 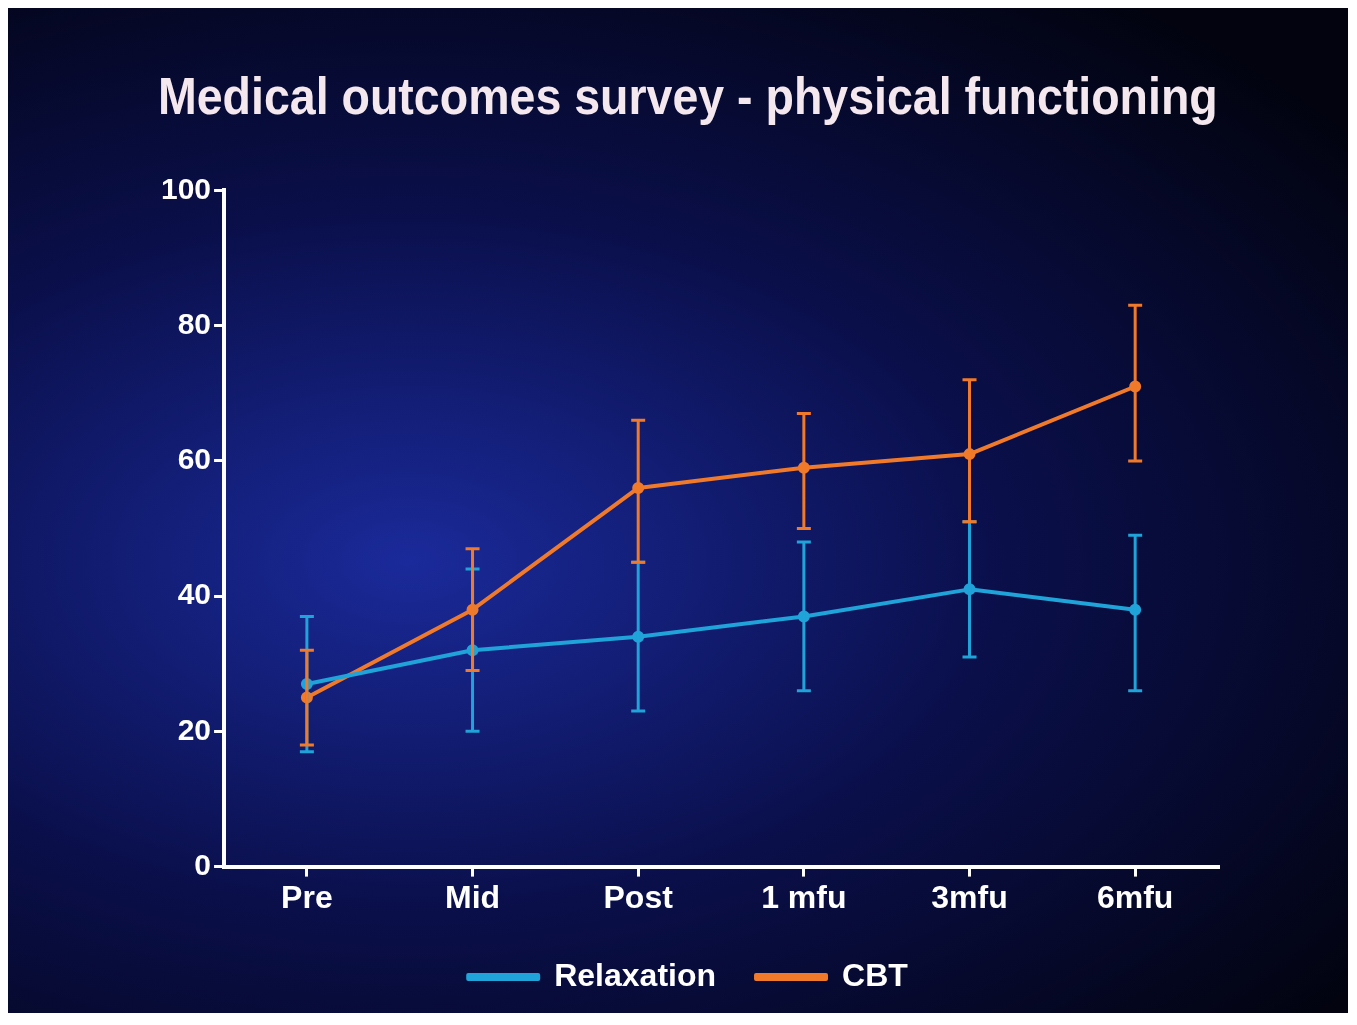 I want to click on x-tick-label: Mid, so click(x=472, y=896).